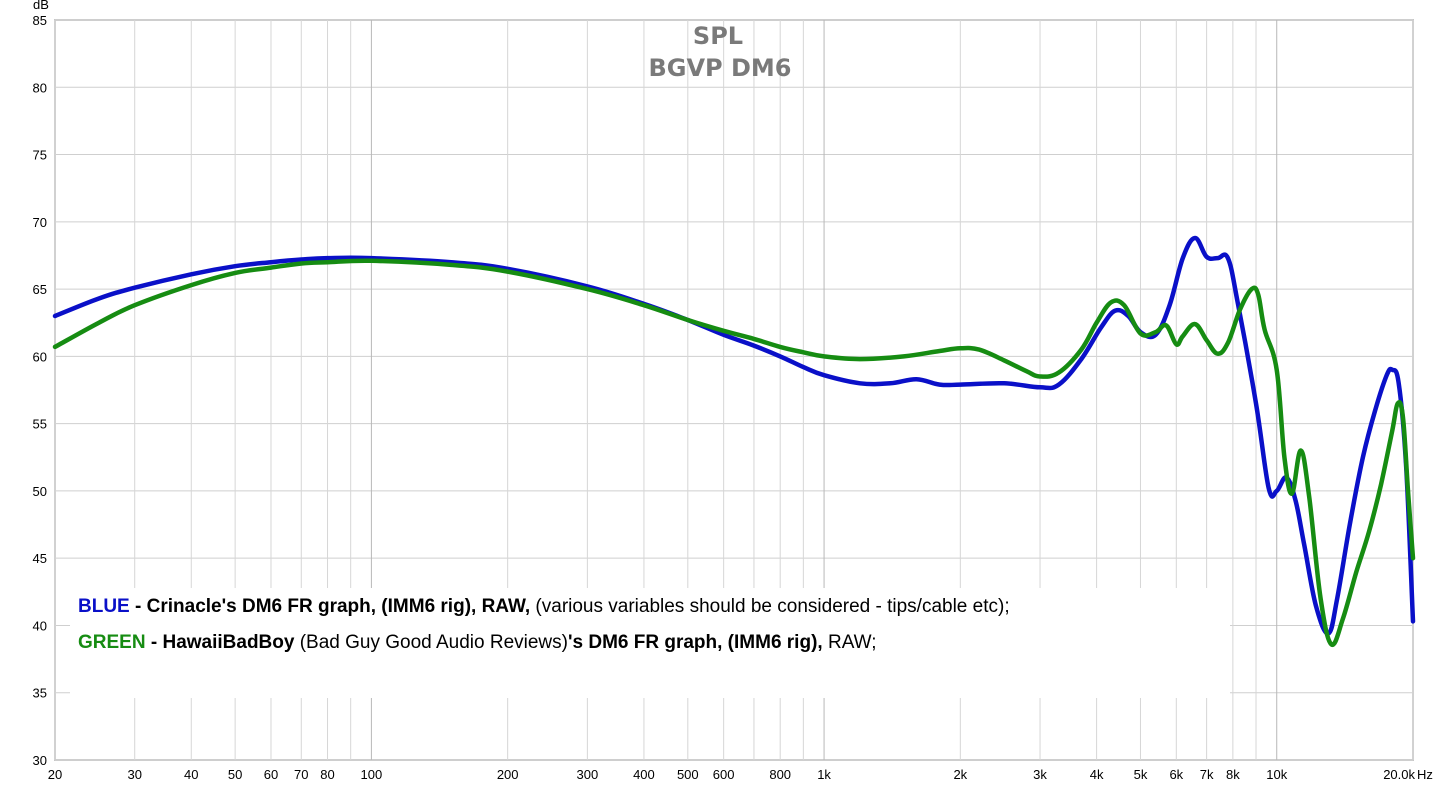  What do you see at coordinates (40, 760) in the screenshot?
I see `y-tick-label: 30` at bounding box center [40, 760].